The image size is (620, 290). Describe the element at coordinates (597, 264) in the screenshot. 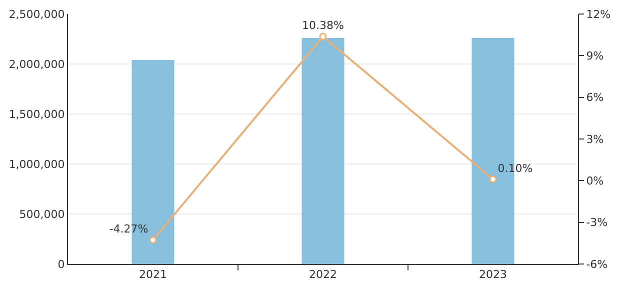

I see `y2-tick-label: -6%` at that location.